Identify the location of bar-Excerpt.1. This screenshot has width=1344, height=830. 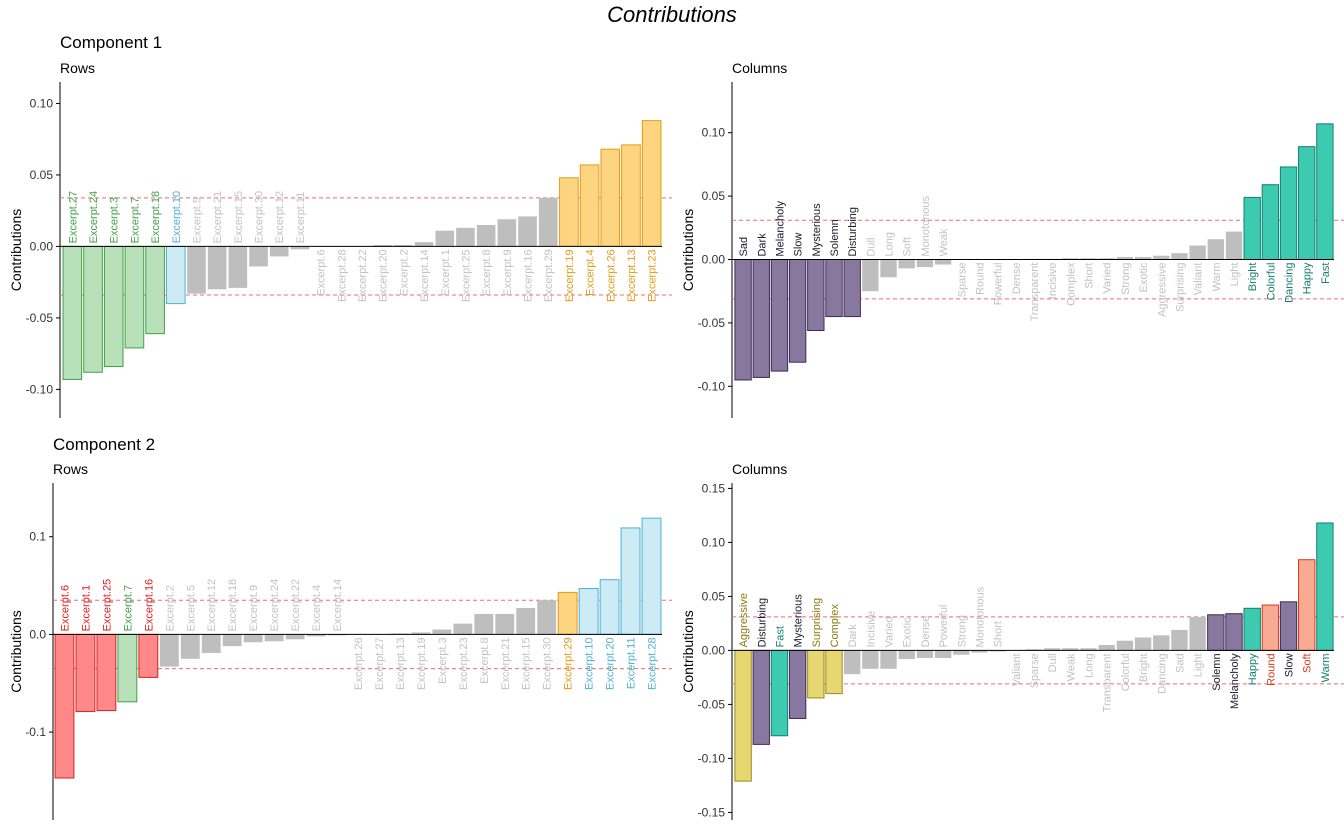
(445, 238).